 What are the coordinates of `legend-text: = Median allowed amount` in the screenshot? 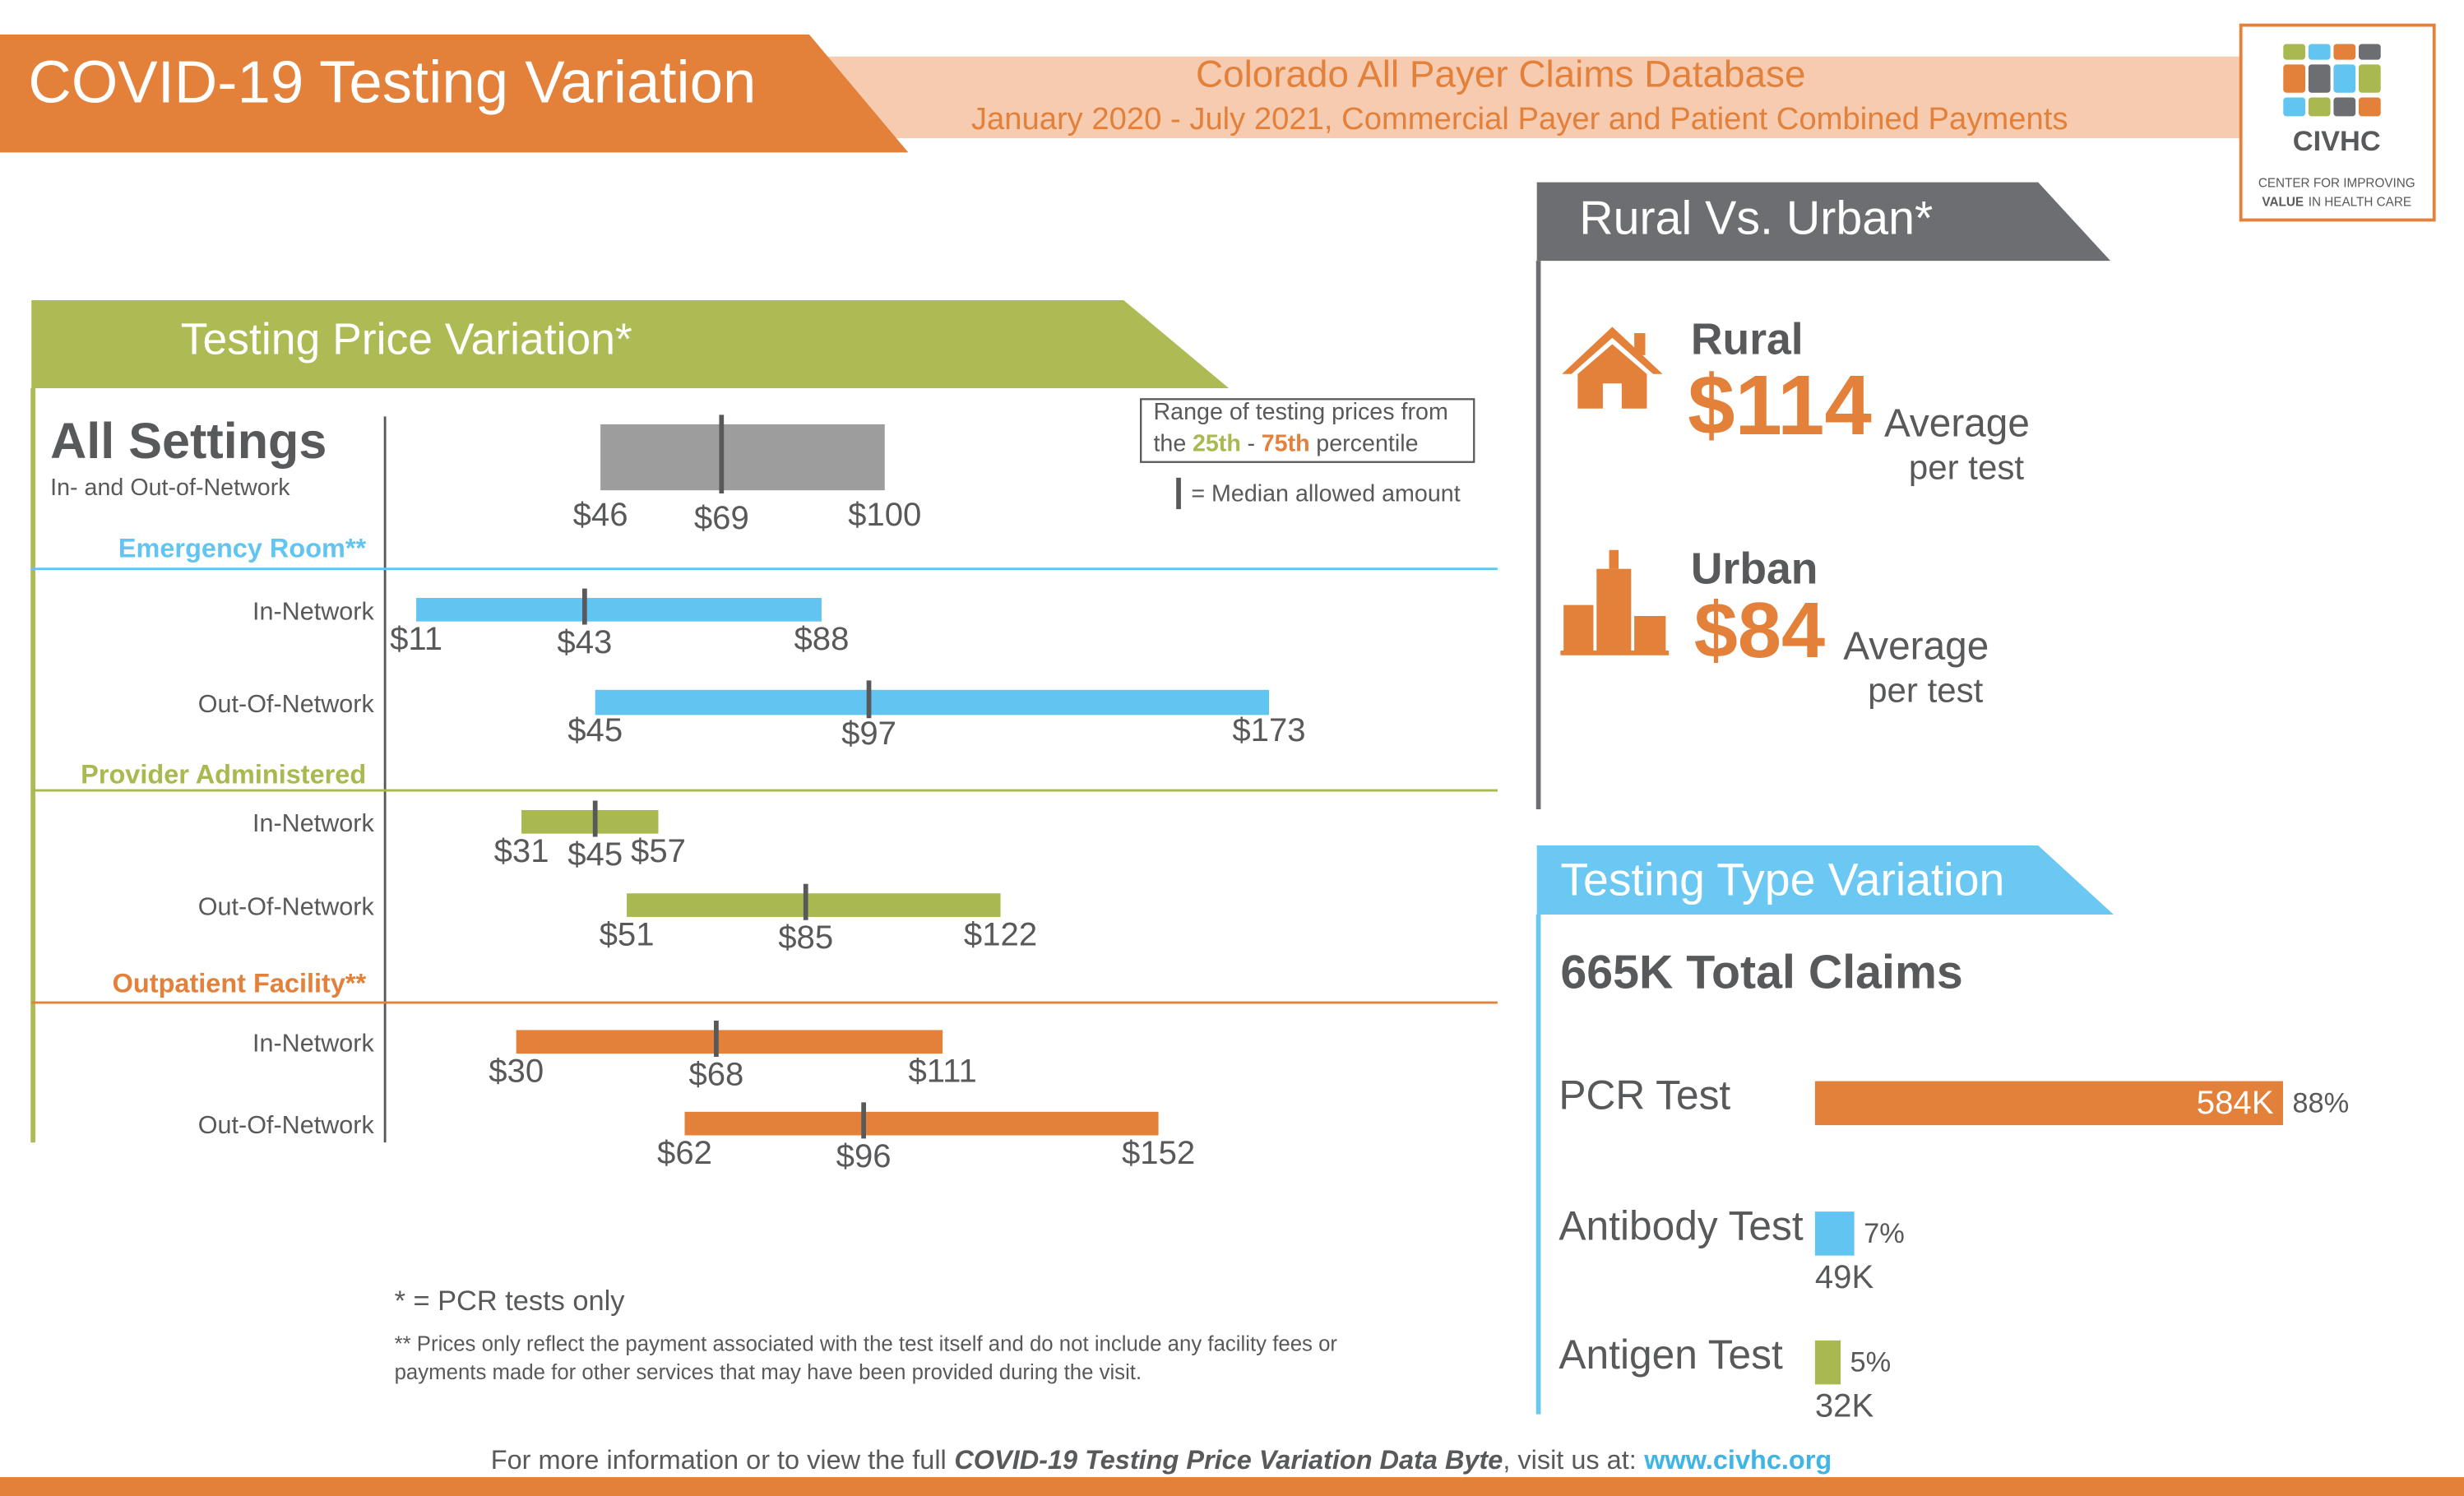 It's located at (1325, 493).